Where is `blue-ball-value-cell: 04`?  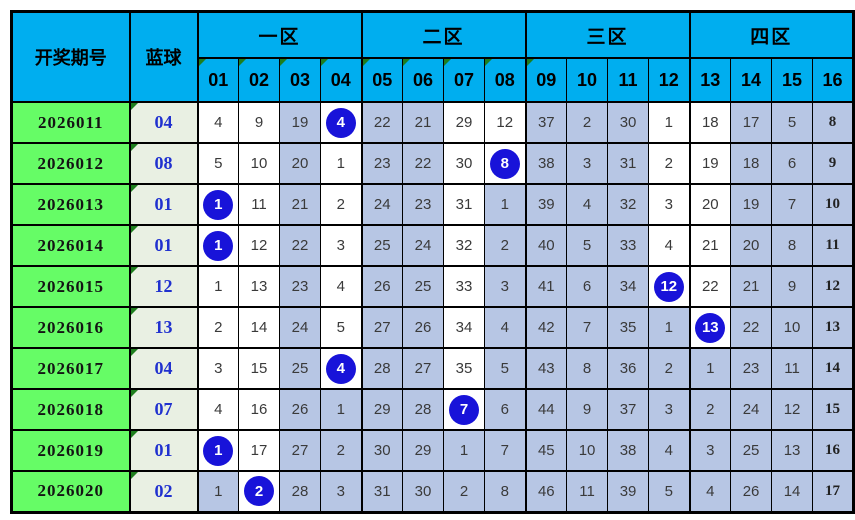
blue-ball-value-cell: 04 is located at coordinates (163, 368).